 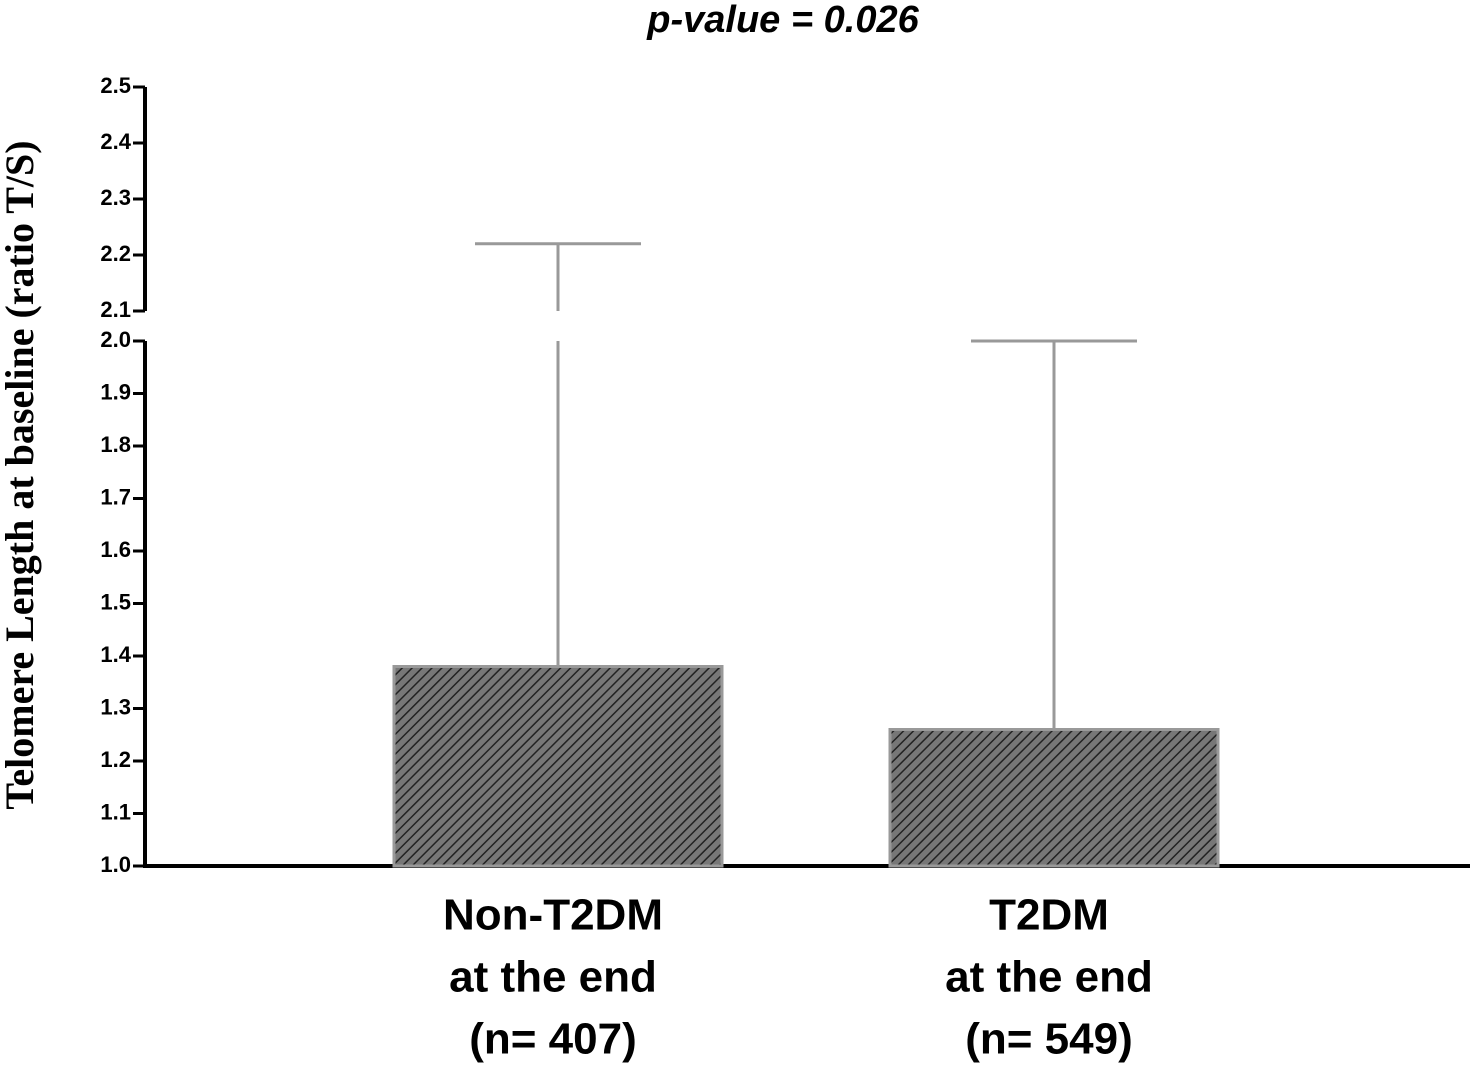 What do you see at coordinates (21, 474) in the screenshot?
I see `y-axis-label: Telomere Length at baseline (ratio T/S)` at bounding box center [21, 474].